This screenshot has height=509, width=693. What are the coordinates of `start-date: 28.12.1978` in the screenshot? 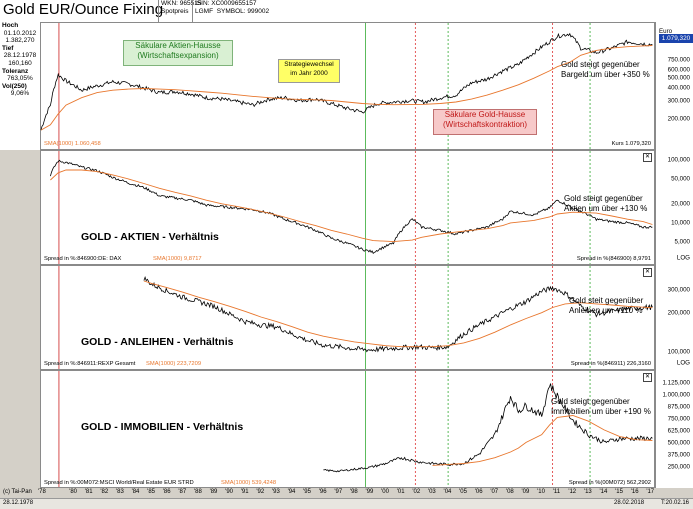 It's located at (18, 503).